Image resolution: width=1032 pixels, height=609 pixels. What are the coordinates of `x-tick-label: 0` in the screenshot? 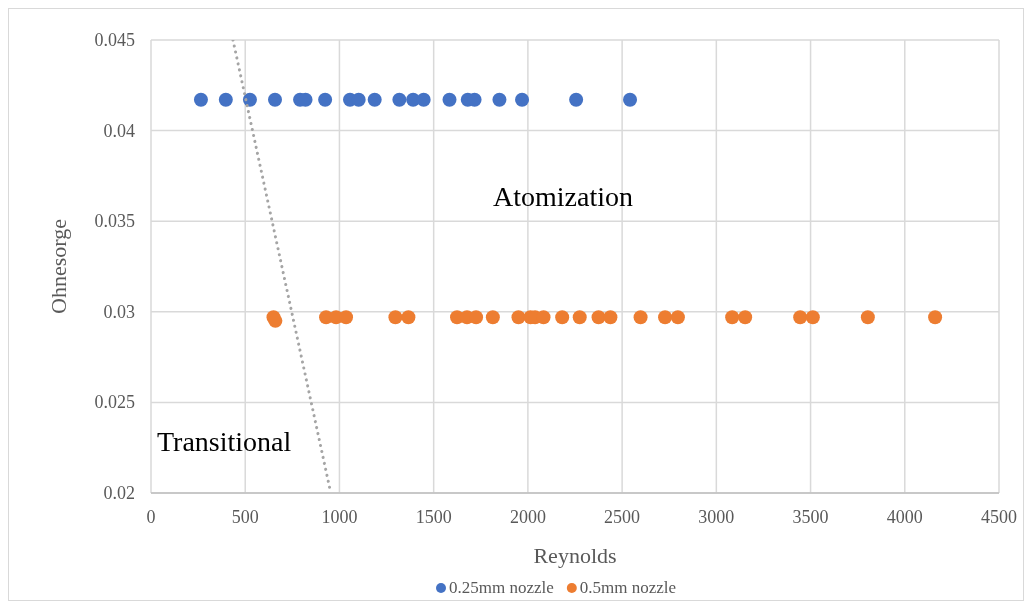 It's located at (151, 517).